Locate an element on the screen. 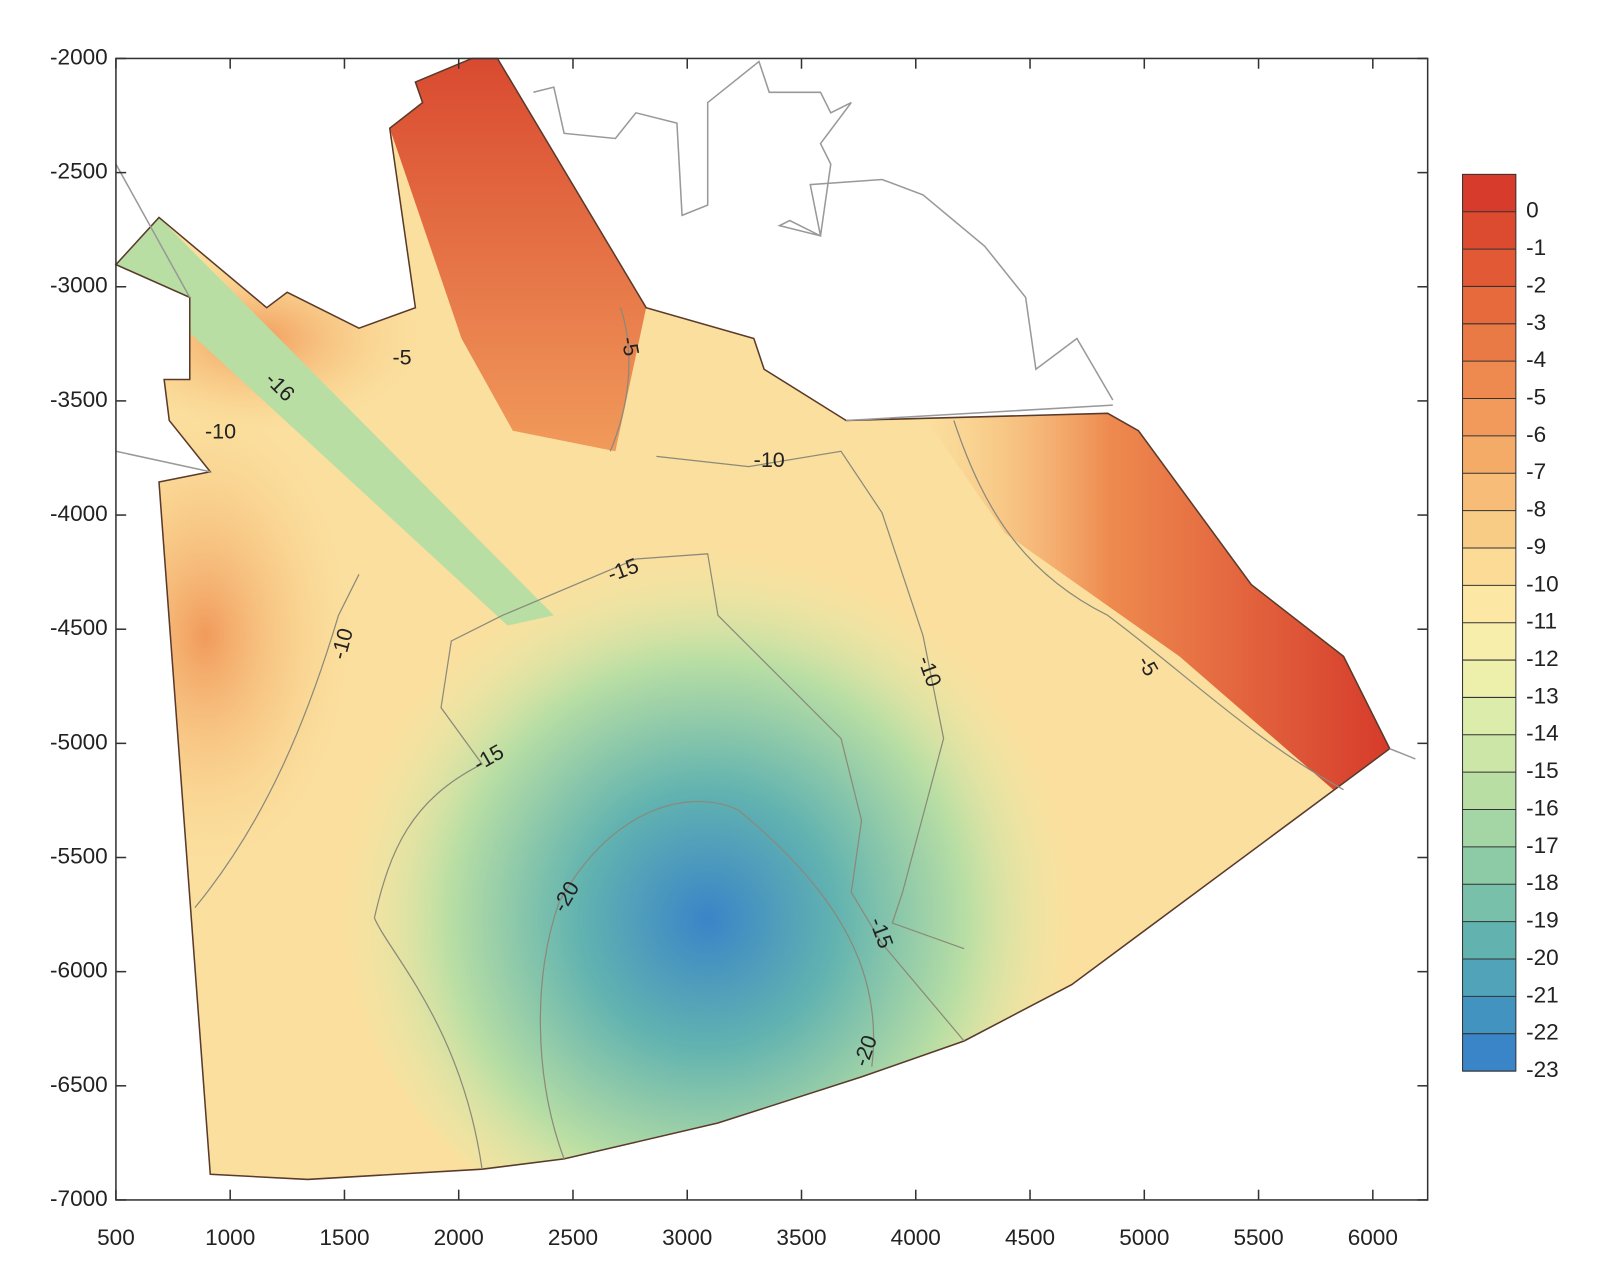 The image size is (1600, 1282). colorbar-label: -8 is located at coordinates (1536, 509).